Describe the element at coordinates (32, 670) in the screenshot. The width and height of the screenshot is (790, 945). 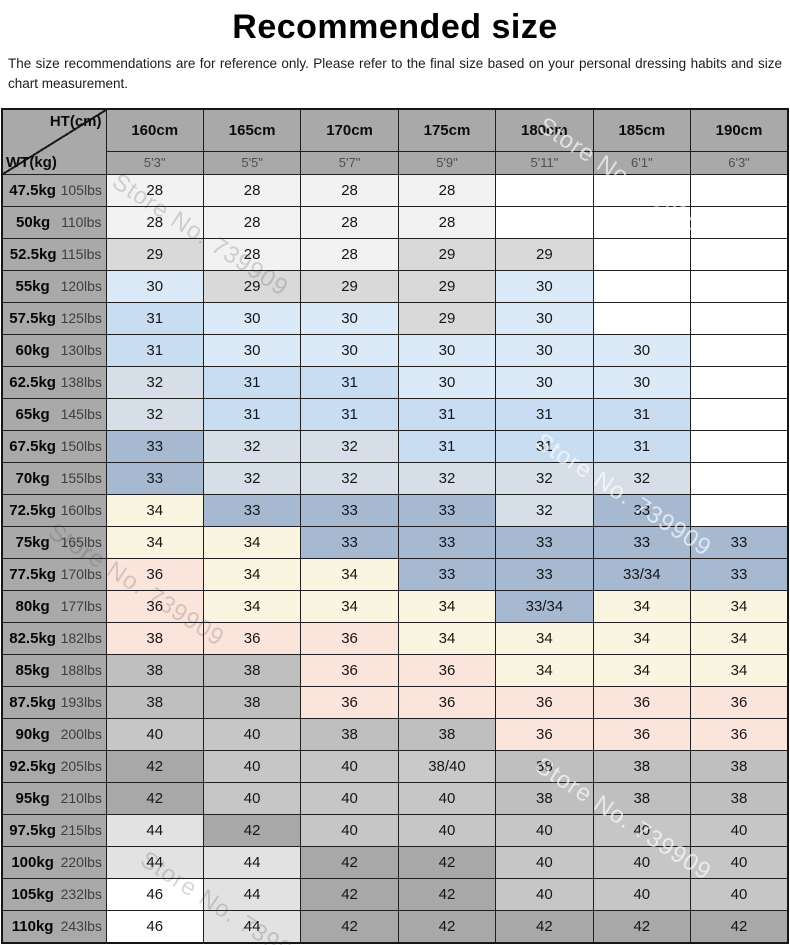
I see `weight-kg: 85kg` at that location.